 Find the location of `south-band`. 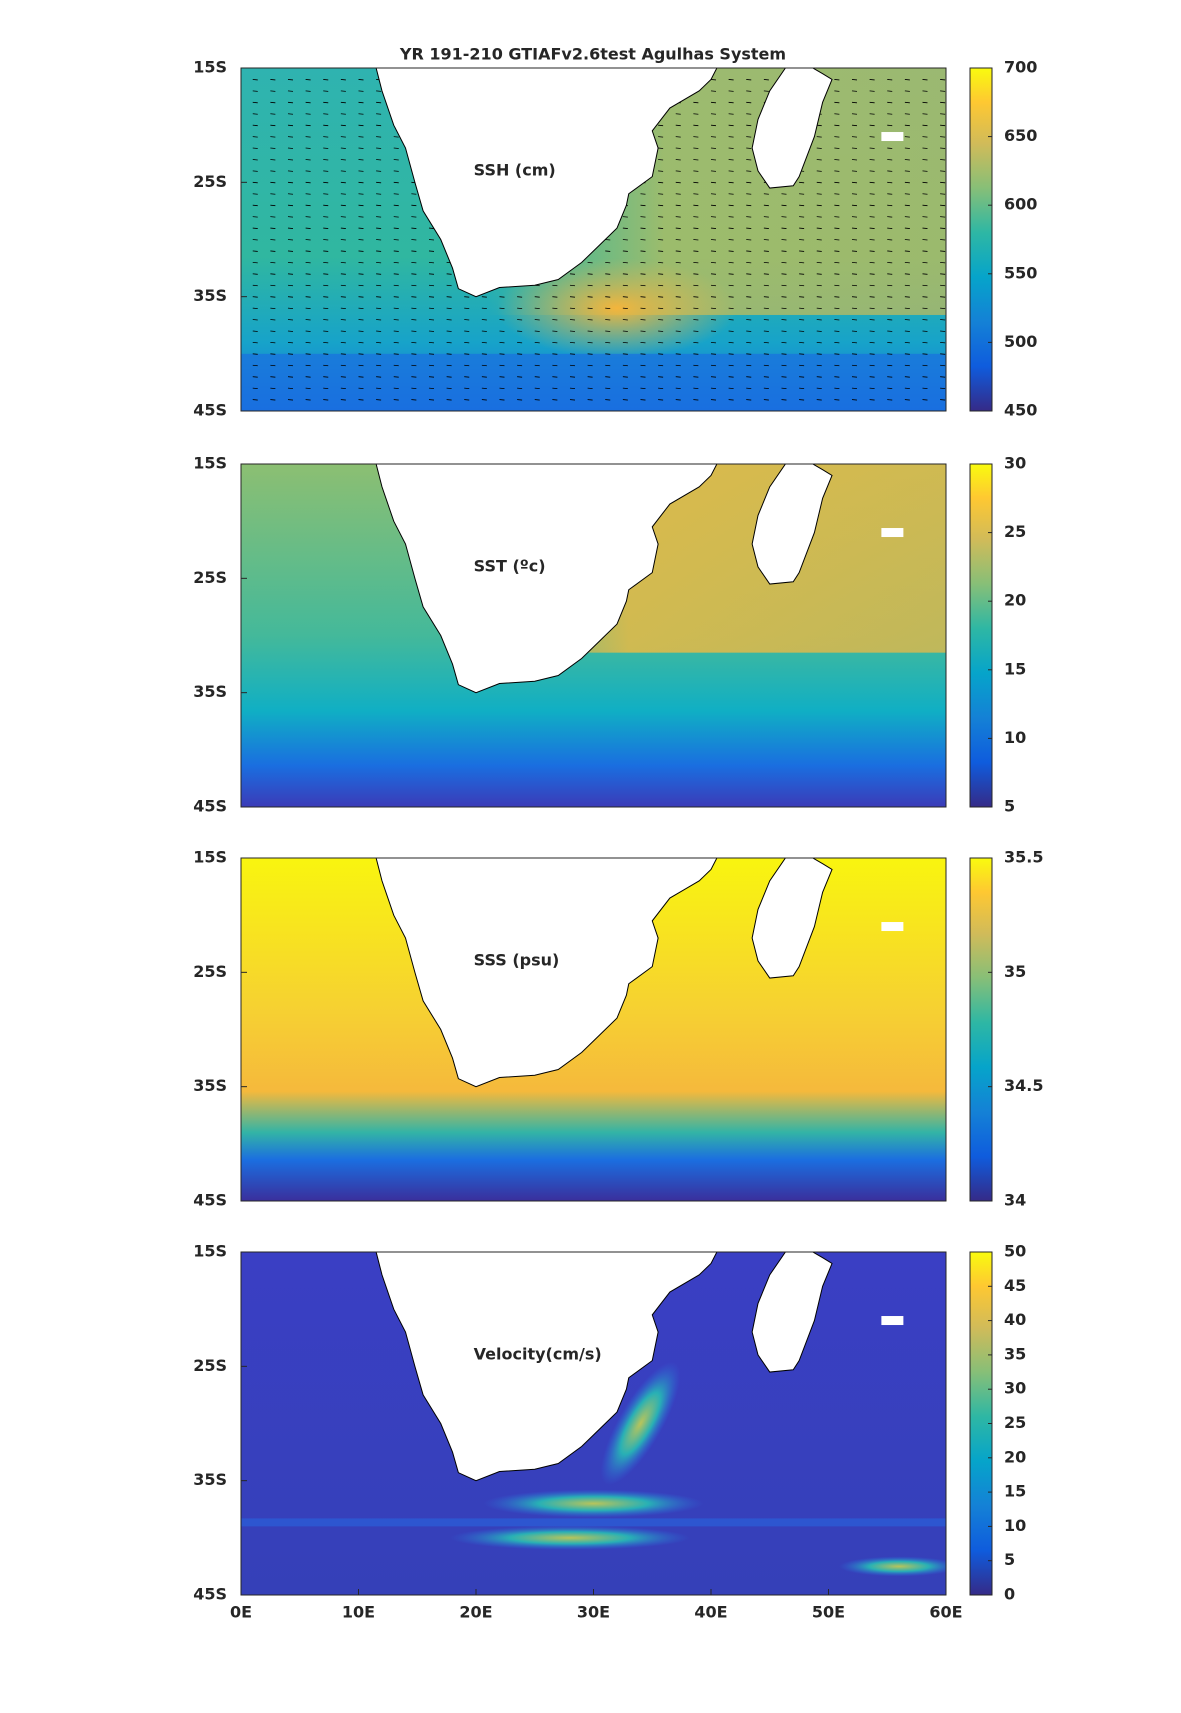

south-band is located at coordinates (593, 382).